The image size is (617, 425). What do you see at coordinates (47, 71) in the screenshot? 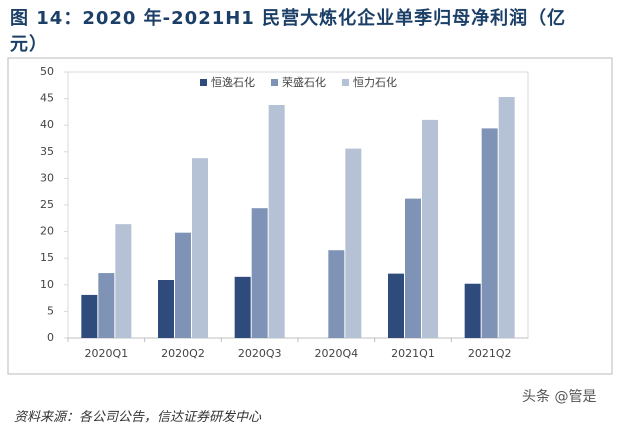
I see `y-tick-label: 50` at bounding box center [47, 71].